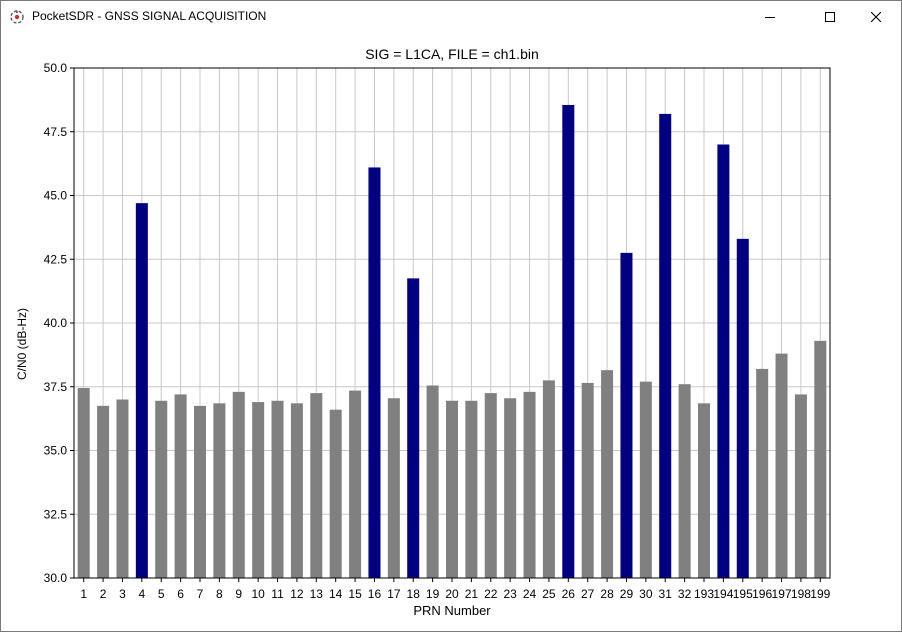 Image resolution: width=902 pixels, height=636 pixels. Describe the element at coordinates (530, 594) in the screenshot. I see `x-tick-label: 24` at that location.